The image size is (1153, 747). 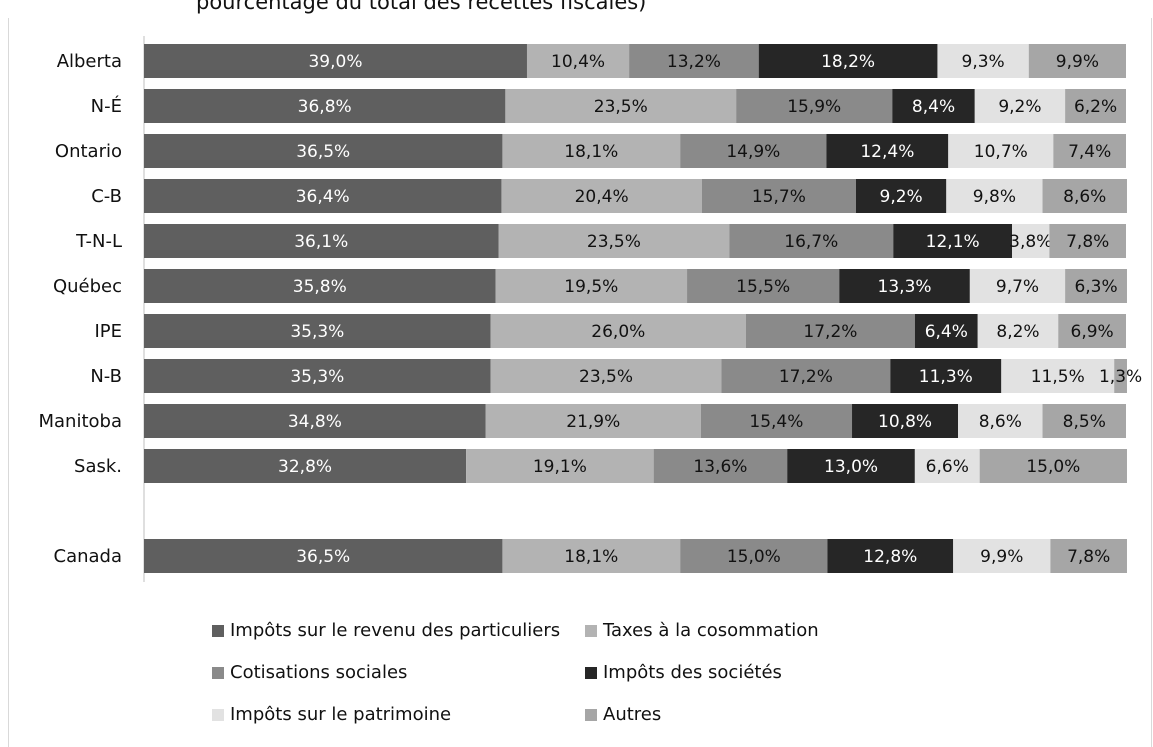 I want to click on data-label: 11,5%, so click(x=1058, y=377).